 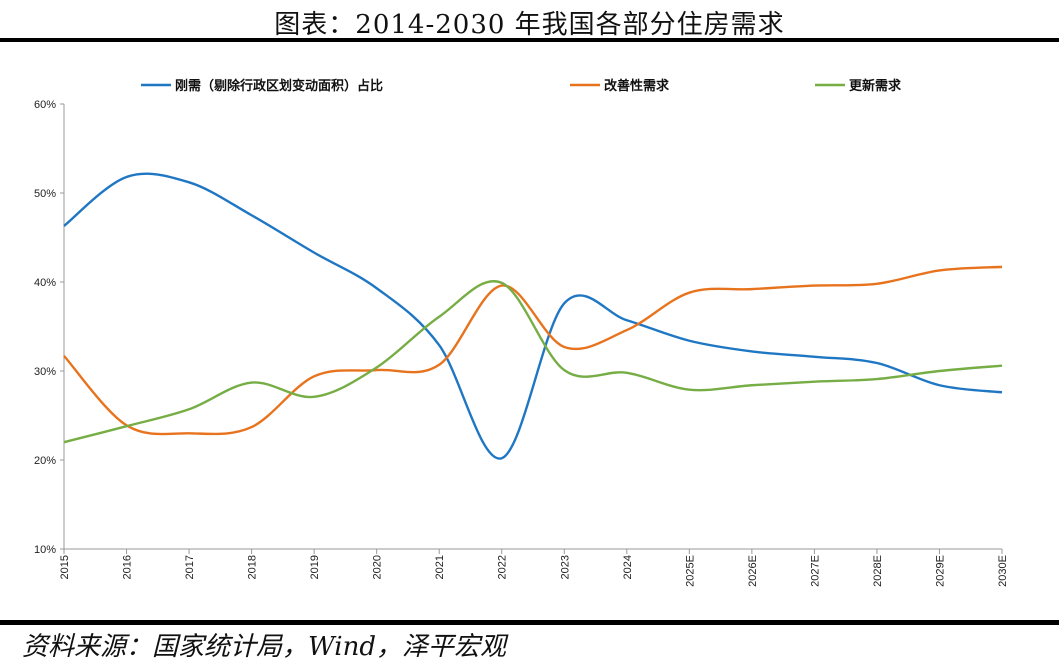 I want to click on x-tick-label: 2017, so click(x=190, y=567).